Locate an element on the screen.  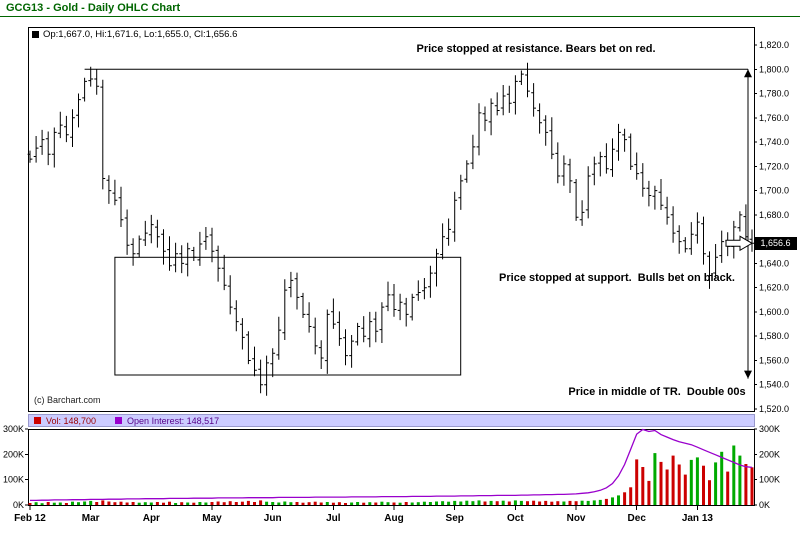
svg-text: 1,820.0 is located at coordinates (774, 45).